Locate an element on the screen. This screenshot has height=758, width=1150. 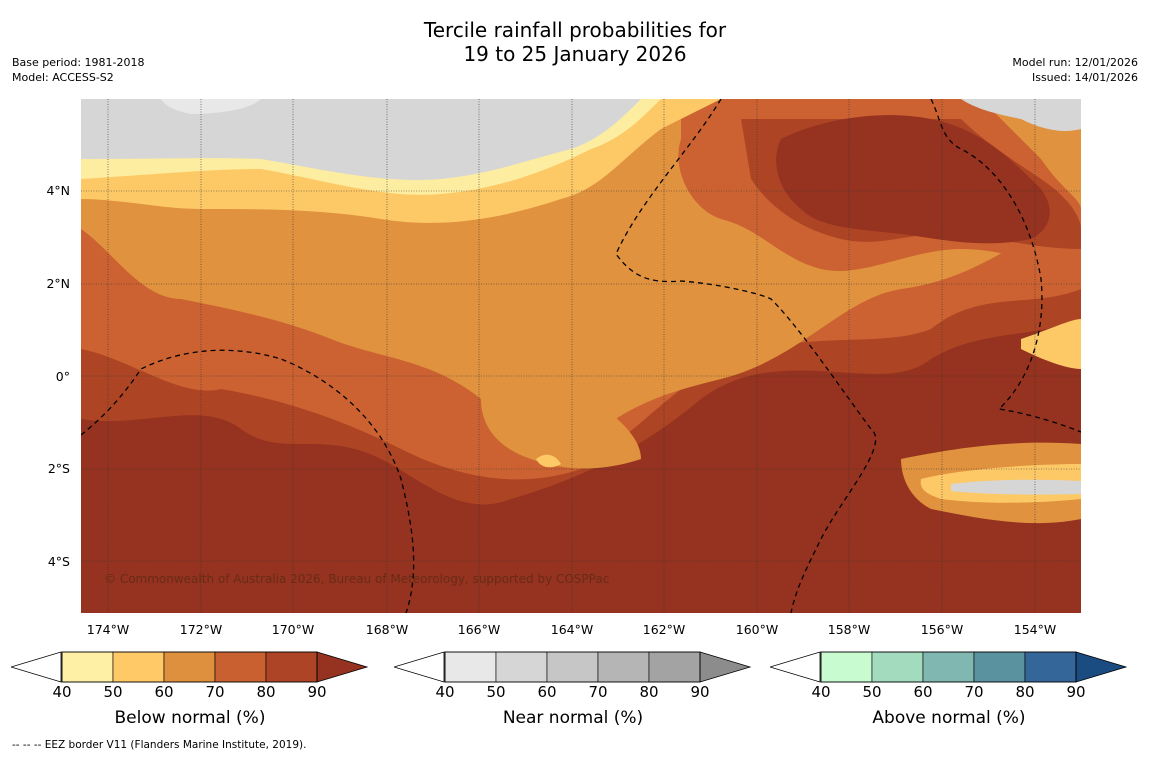
cb-above-tick-60: 60 is located at coordinates (923, 692).